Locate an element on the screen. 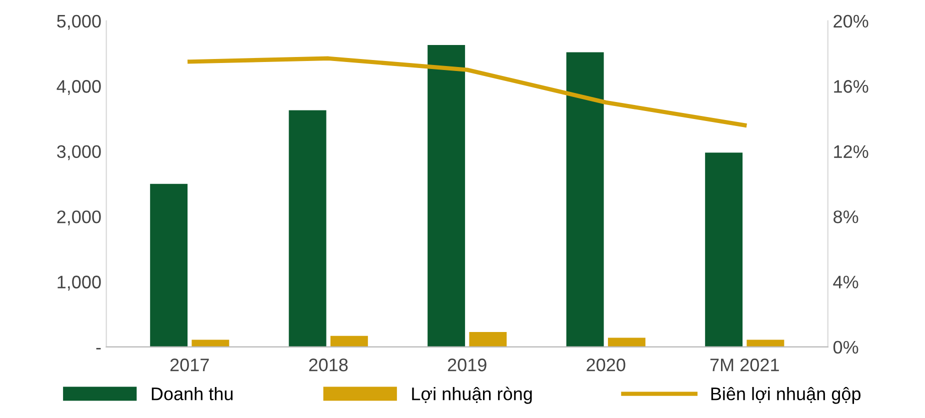 This screenshot has width=925, height=418. y2-tick-label: 4% is located at coordinates (845, 282).